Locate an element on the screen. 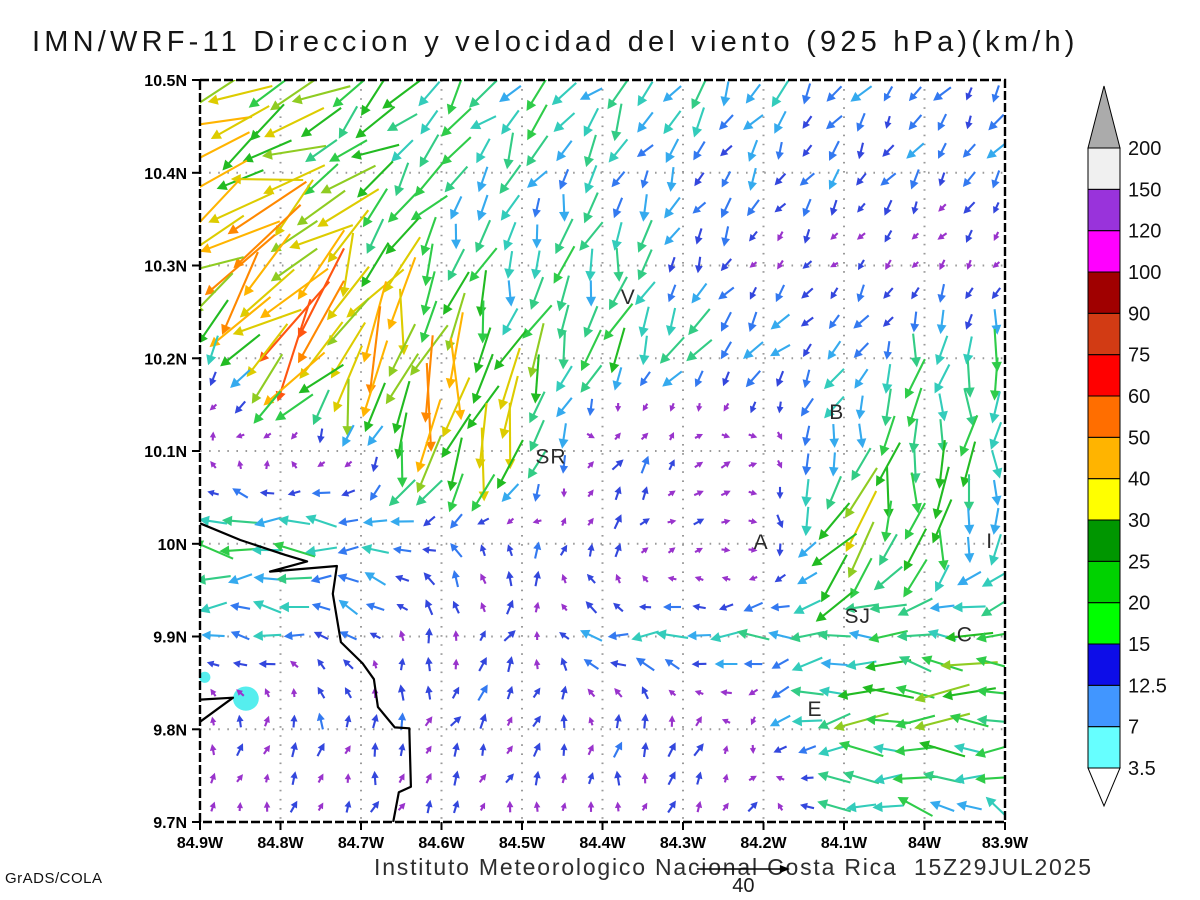 The image size is (1200, 900). city-label: V is located at coordinates (628, 297).